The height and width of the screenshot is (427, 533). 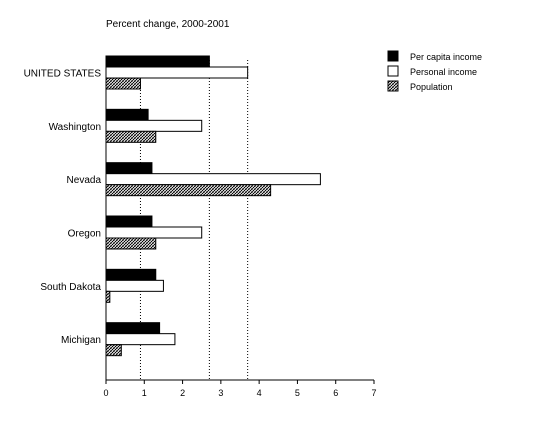 I want to click on legend-label-2: Personal income, so click(x=443, y=72).